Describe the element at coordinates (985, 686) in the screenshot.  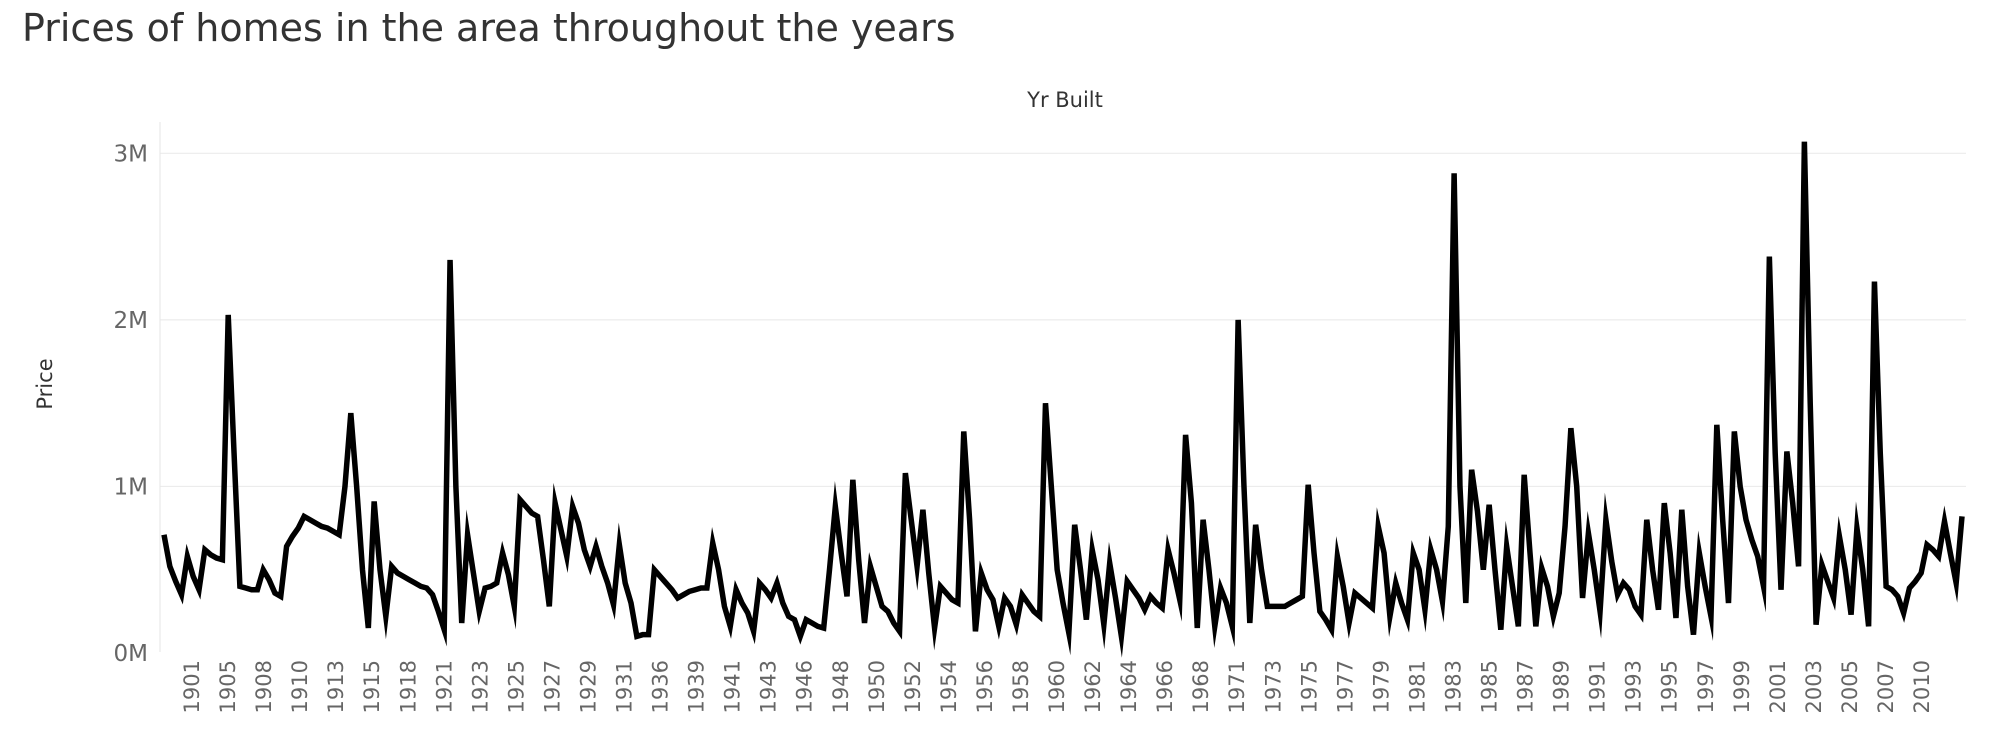
I see `x-tick-label: 1956` at that location.